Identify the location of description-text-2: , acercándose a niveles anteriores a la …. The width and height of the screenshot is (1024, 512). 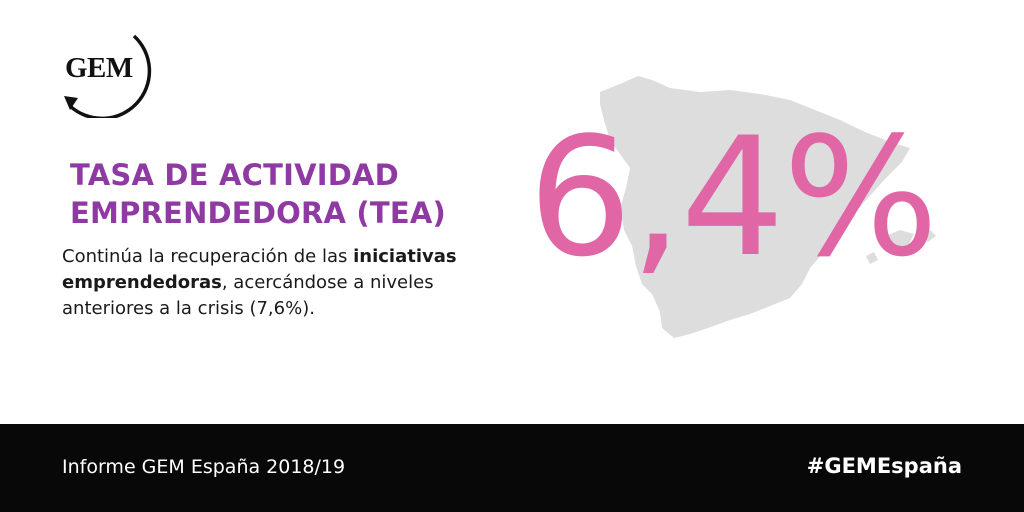
(248, 295).